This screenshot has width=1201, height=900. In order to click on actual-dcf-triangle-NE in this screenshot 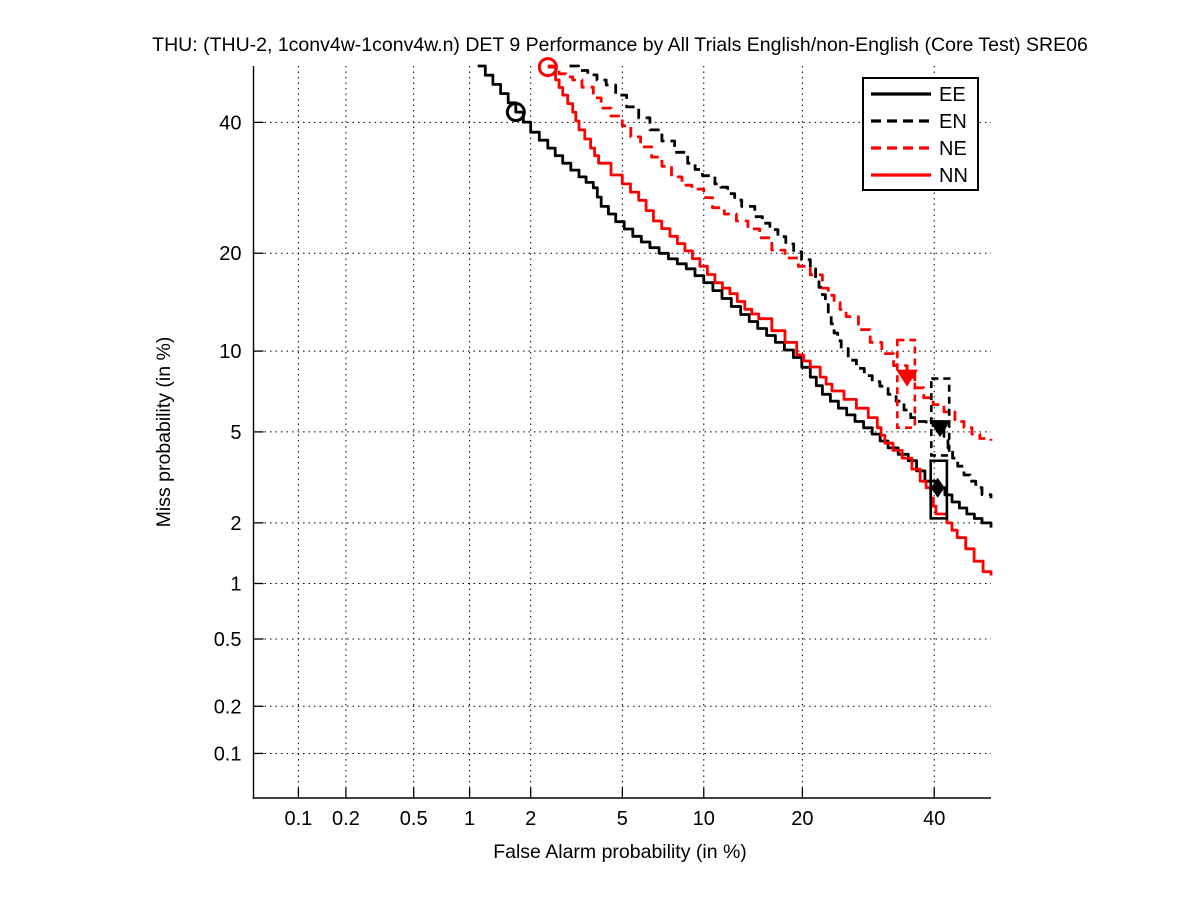, I will do `click(907, 378)`.